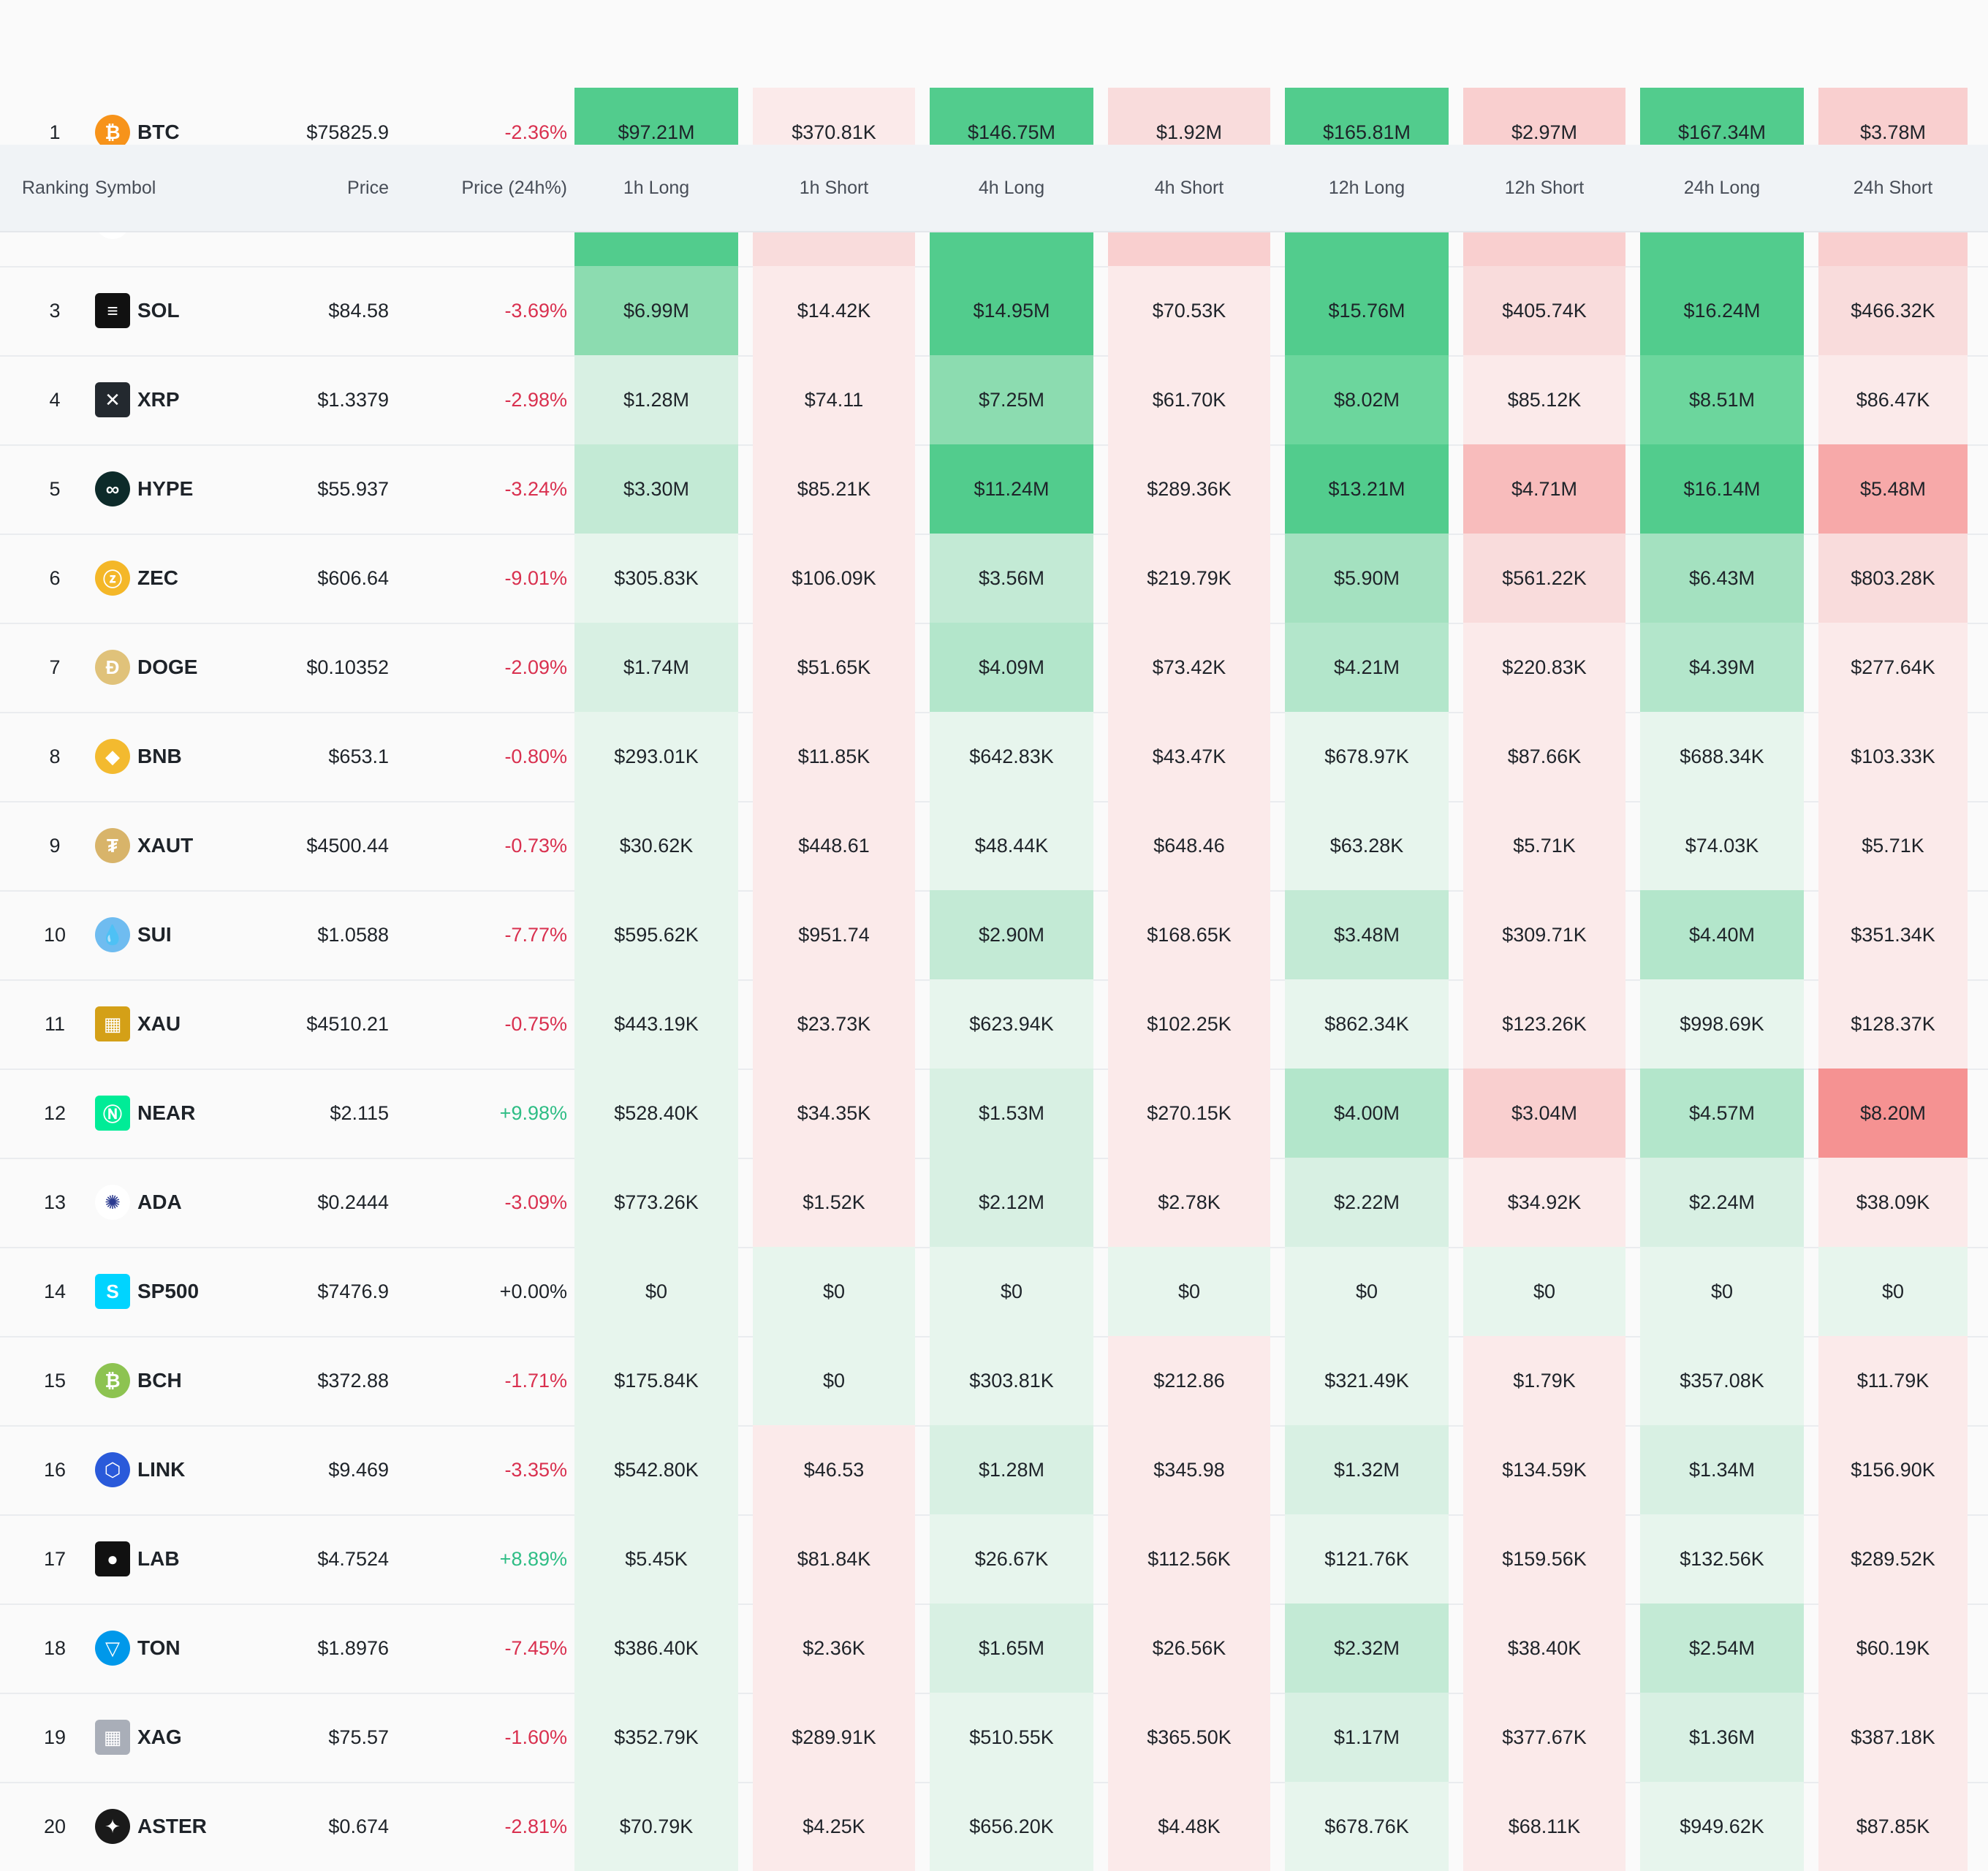 This screenshot has height=1871, width=1988. What do you see at coordinates (55, 1647) in the screenshot?
I see `row-rank: 18` at bounding box center [55, 1647].